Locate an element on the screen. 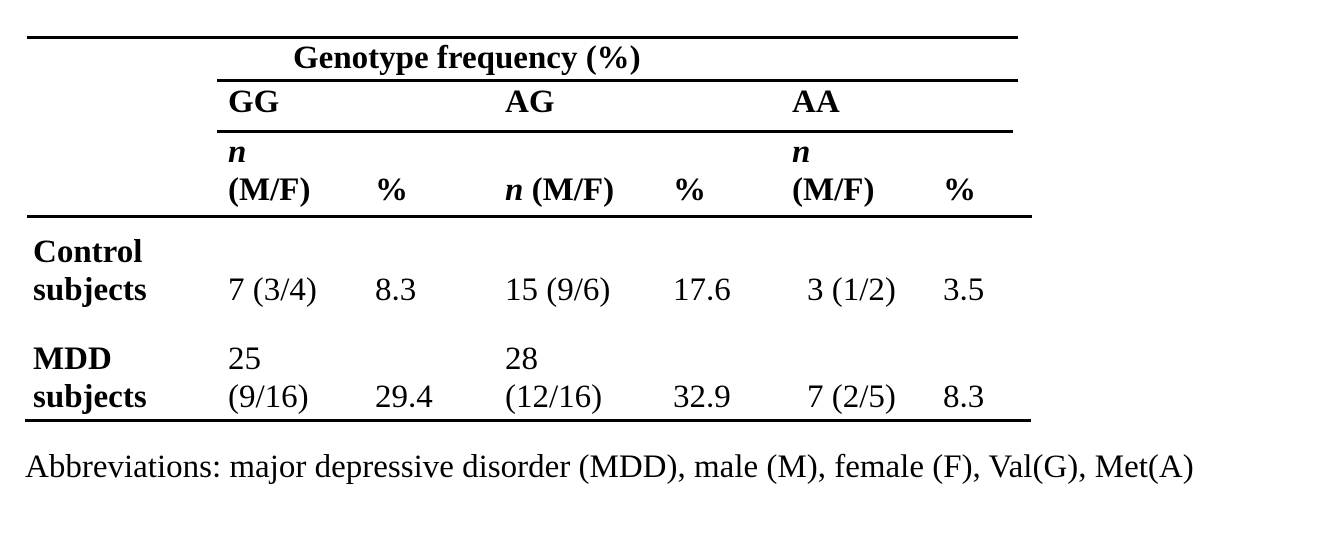 The image size is (1342, 536). cell-mdd-aa-n: 7 (2/5) is located at coordinates (851, 397).